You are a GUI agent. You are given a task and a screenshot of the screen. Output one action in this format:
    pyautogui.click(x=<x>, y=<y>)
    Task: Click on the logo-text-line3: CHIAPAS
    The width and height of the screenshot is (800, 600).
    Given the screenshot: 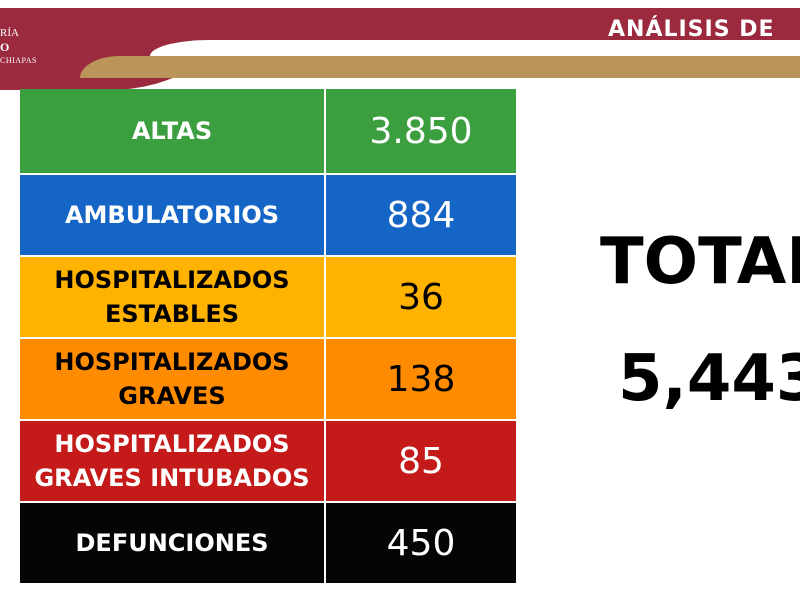 What is the action you would take?
    pyautogui.click(x=18, y=60)
    